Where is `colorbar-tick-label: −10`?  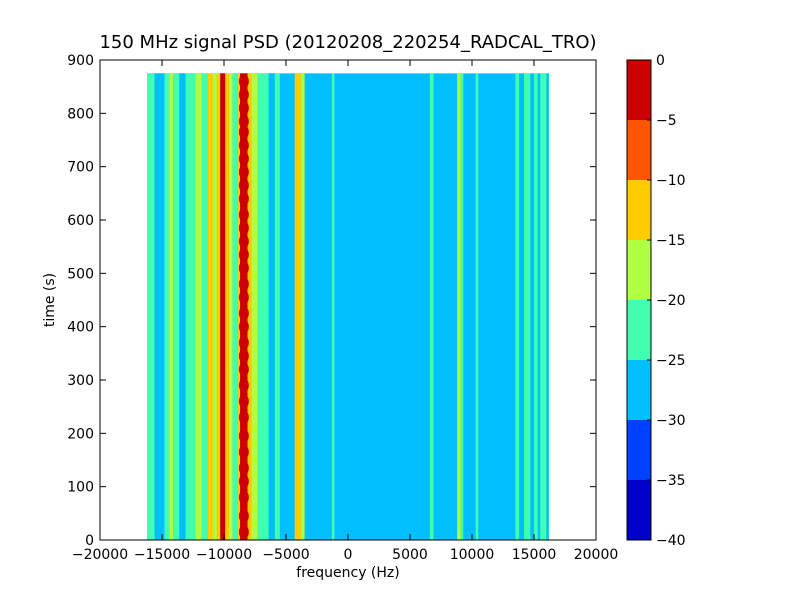 colorbar-tick-label: −10 is located at coordinates (671, 181).